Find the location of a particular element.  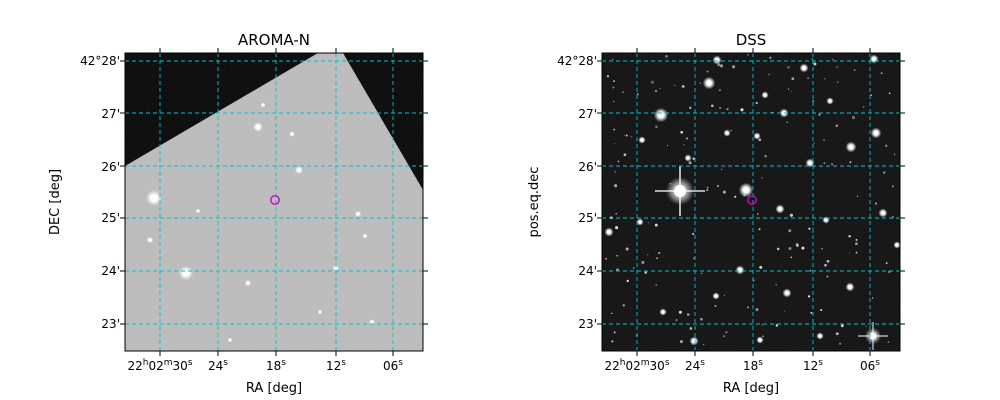

ra-tick: 06s is located at coordinates (870, 365).